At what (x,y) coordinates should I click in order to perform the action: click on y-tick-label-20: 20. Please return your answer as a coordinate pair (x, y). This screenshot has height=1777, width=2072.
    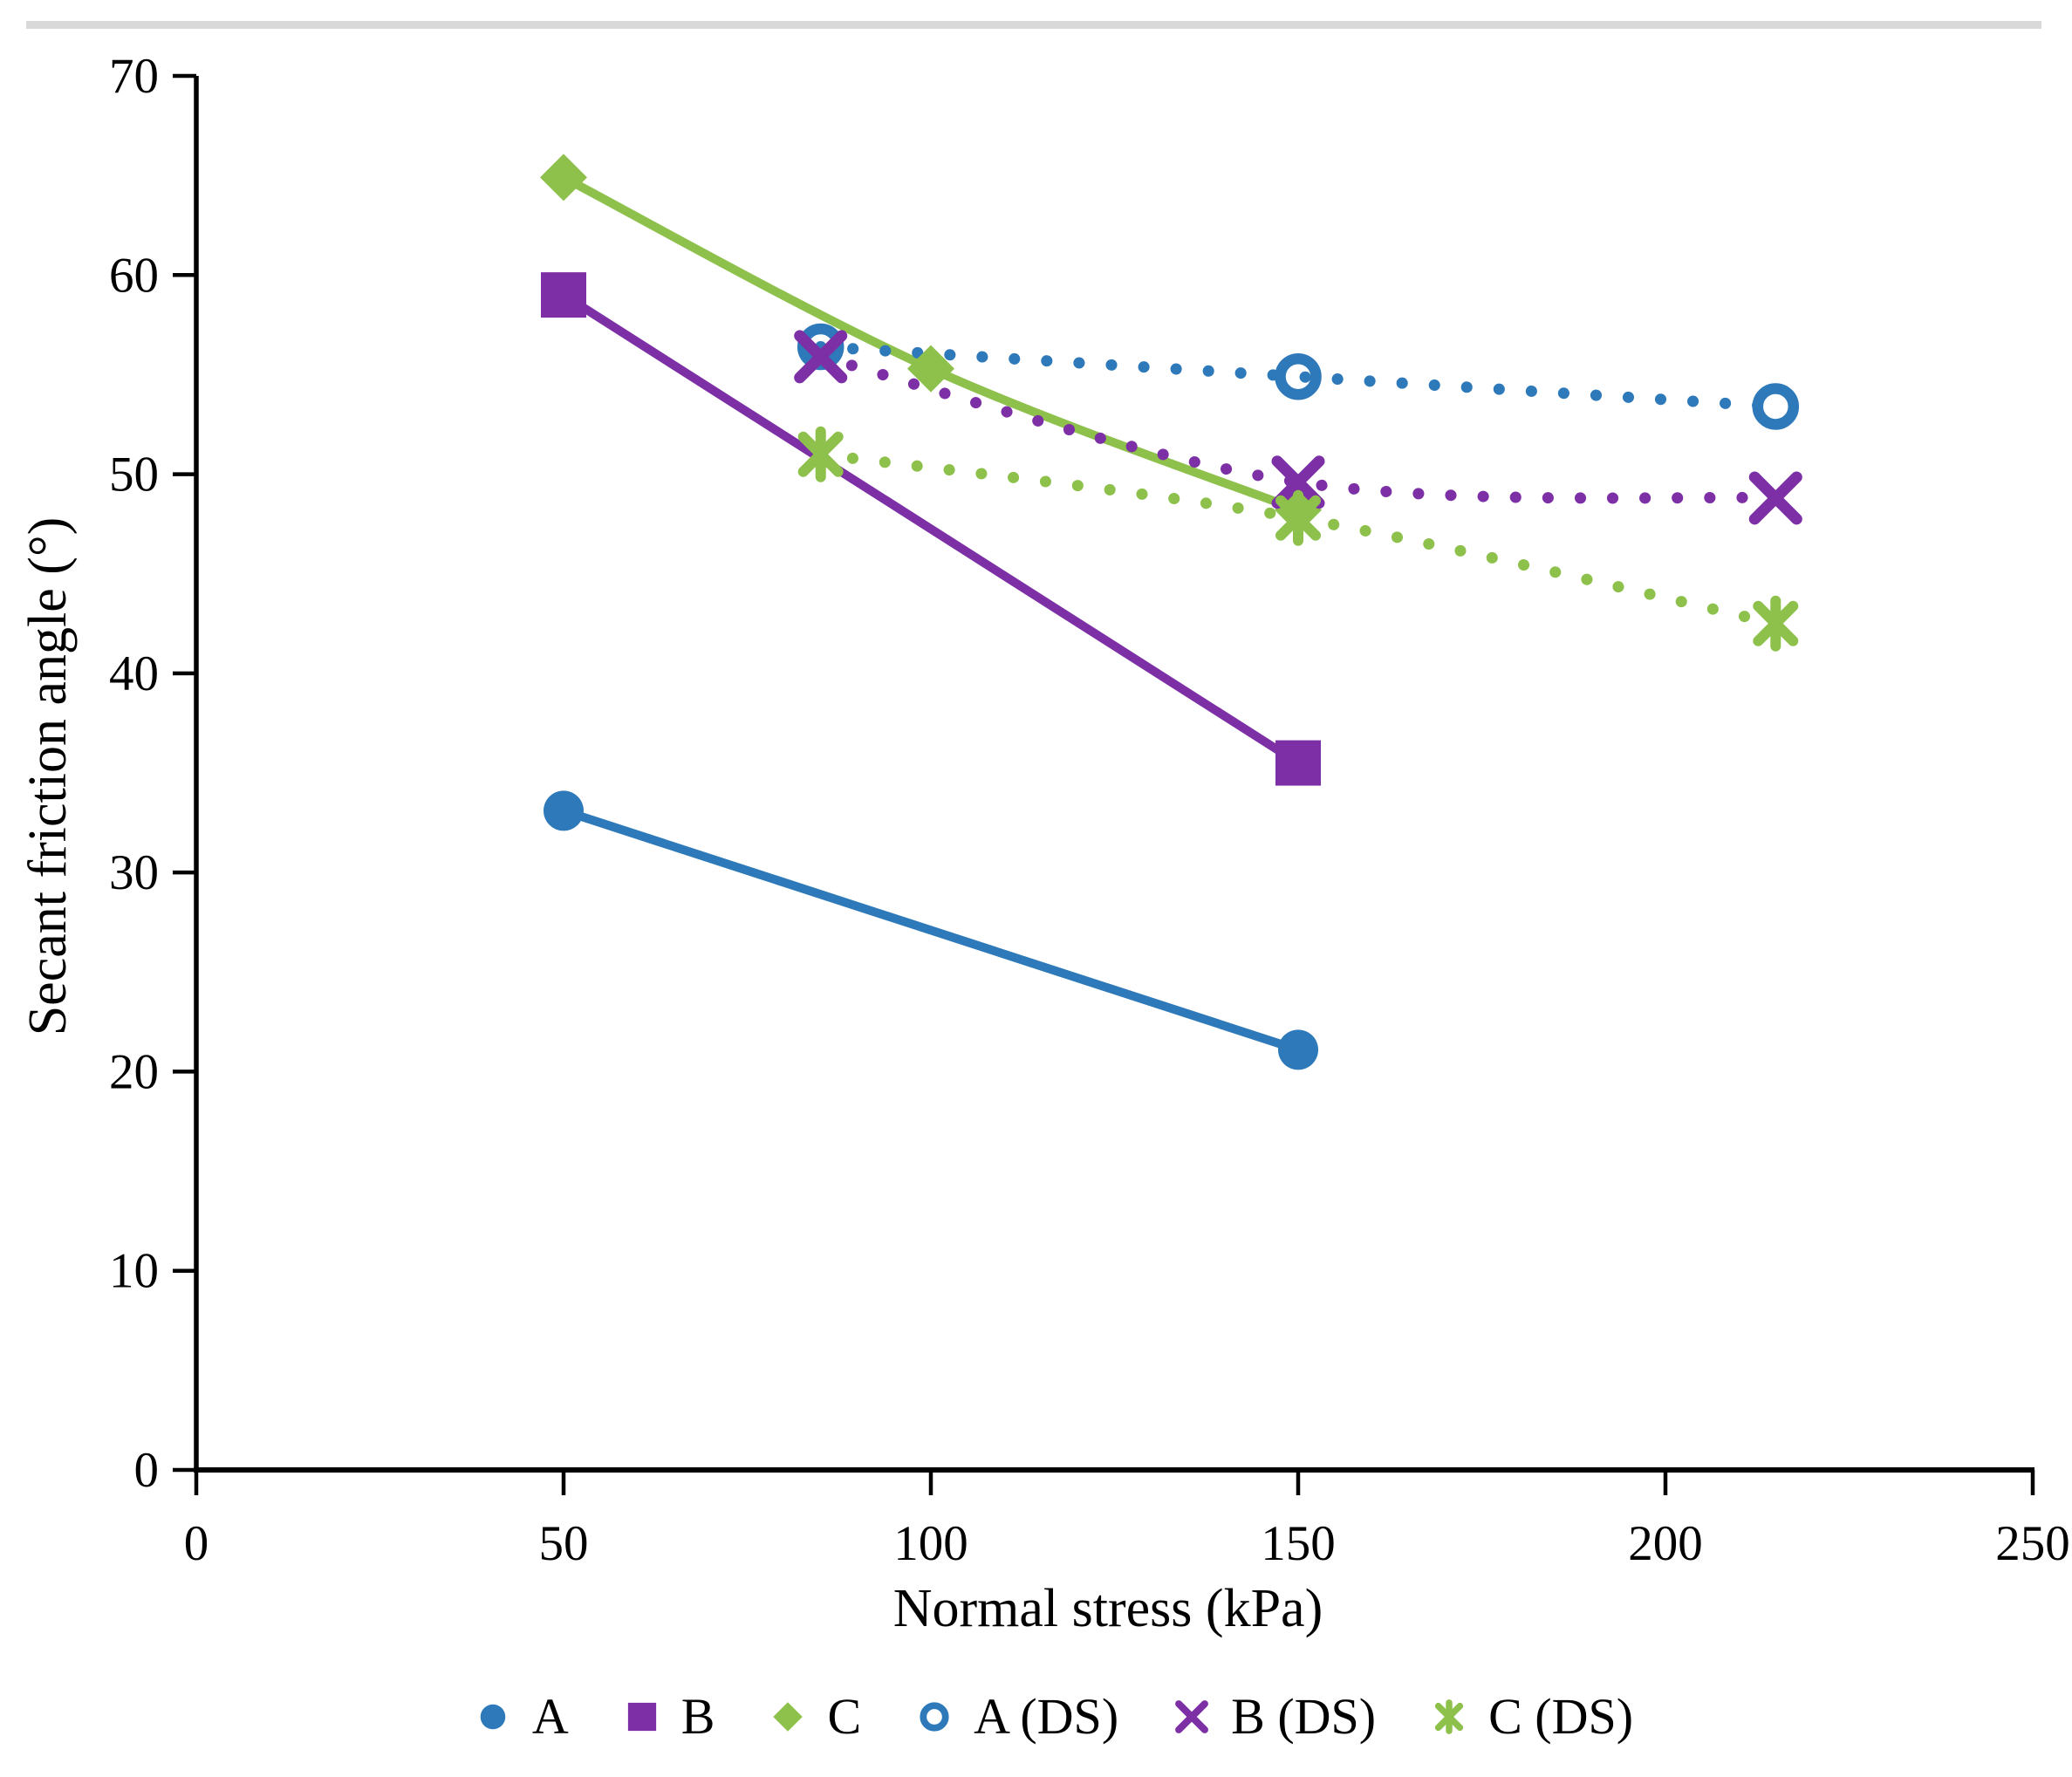
    Looking at the image, I should click on (134, 1072).